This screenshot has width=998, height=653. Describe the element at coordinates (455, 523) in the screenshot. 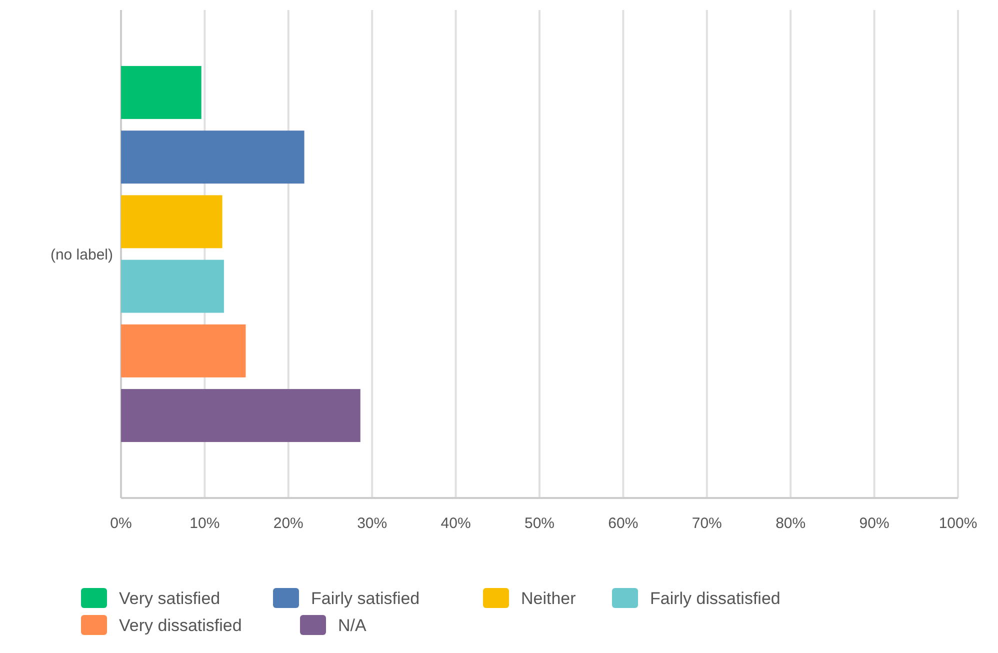

I see `x-tick-label: 40%` at that location.